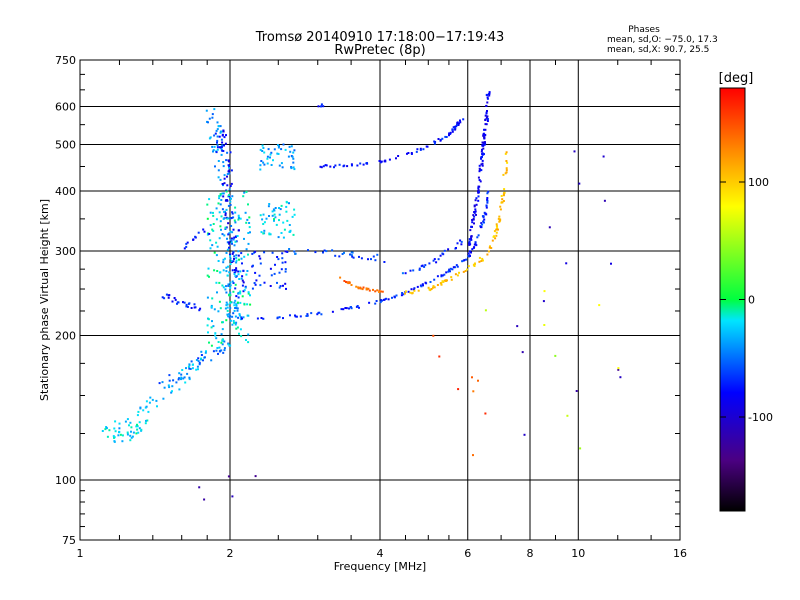  What do you see at coordinates (578, 553) in the screenshot?
I see `x-tick-label: 10` at bounding box center [578, 553].